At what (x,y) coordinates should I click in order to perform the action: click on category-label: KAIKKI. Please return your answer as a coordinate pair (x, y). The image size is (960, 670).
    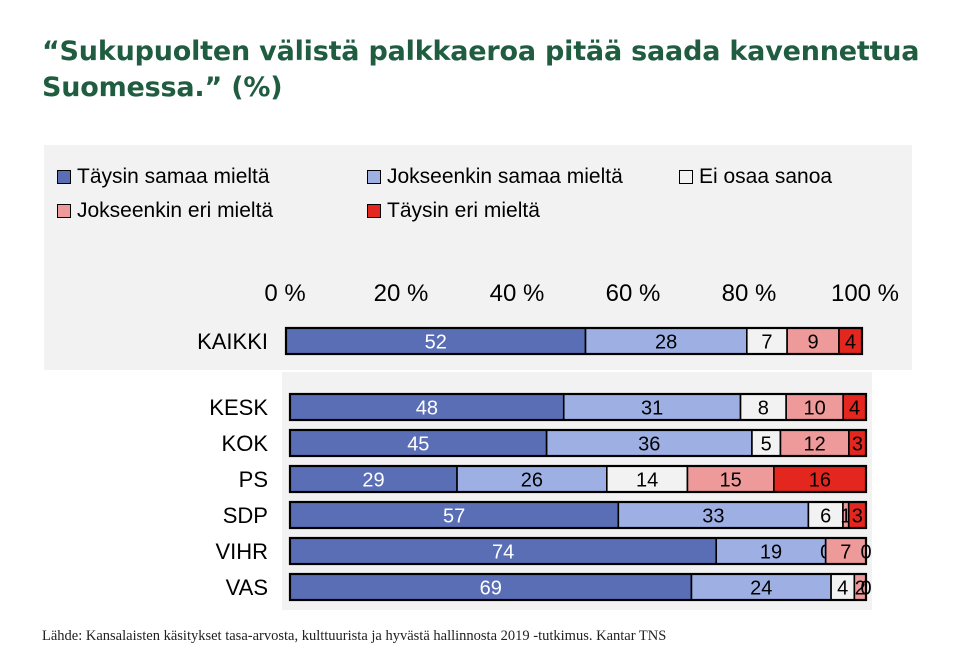
    Looking at the image, I should click on (232, 341).